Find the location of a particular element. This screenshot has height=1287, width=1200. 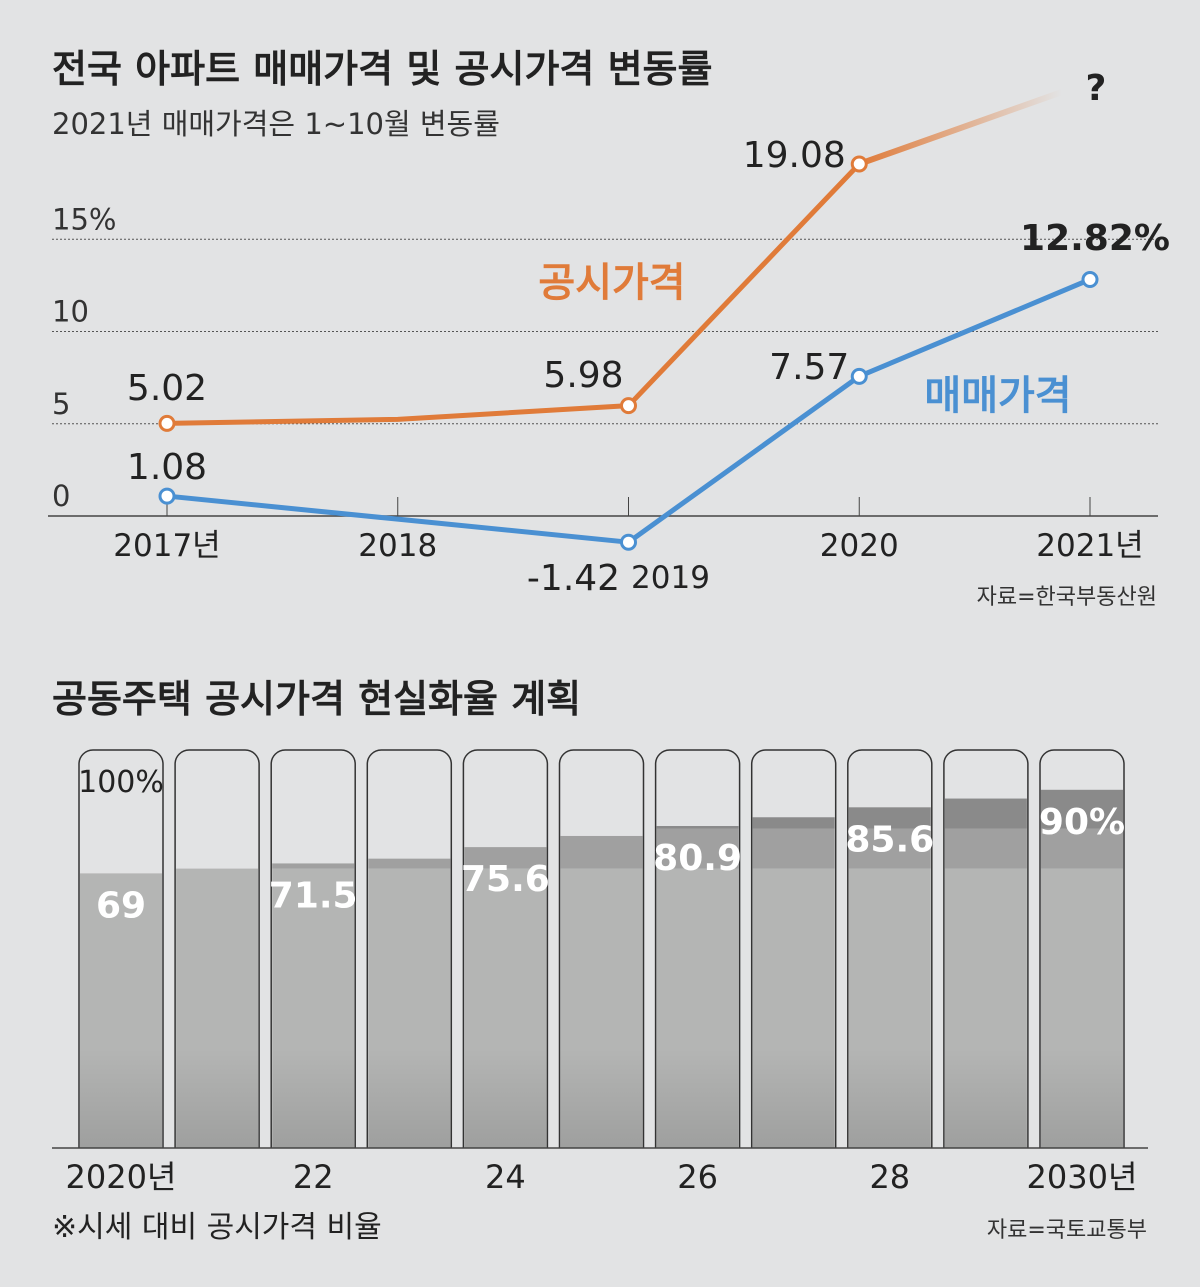

y-tick-label: 5 is located at coordinates (61, 404).